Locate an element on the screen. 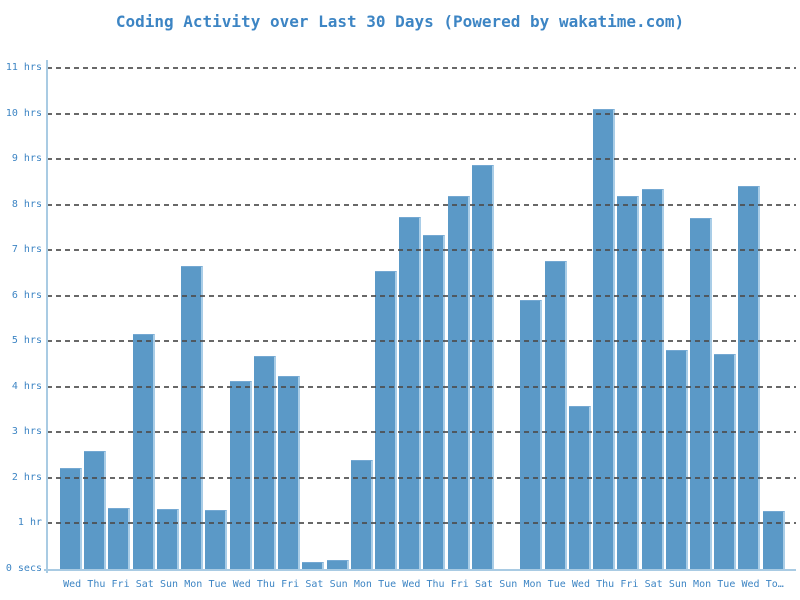 The width and height of the screenshot is (800, 600). y-tick-label: 8 hrs is located at coordinates (26, 204).